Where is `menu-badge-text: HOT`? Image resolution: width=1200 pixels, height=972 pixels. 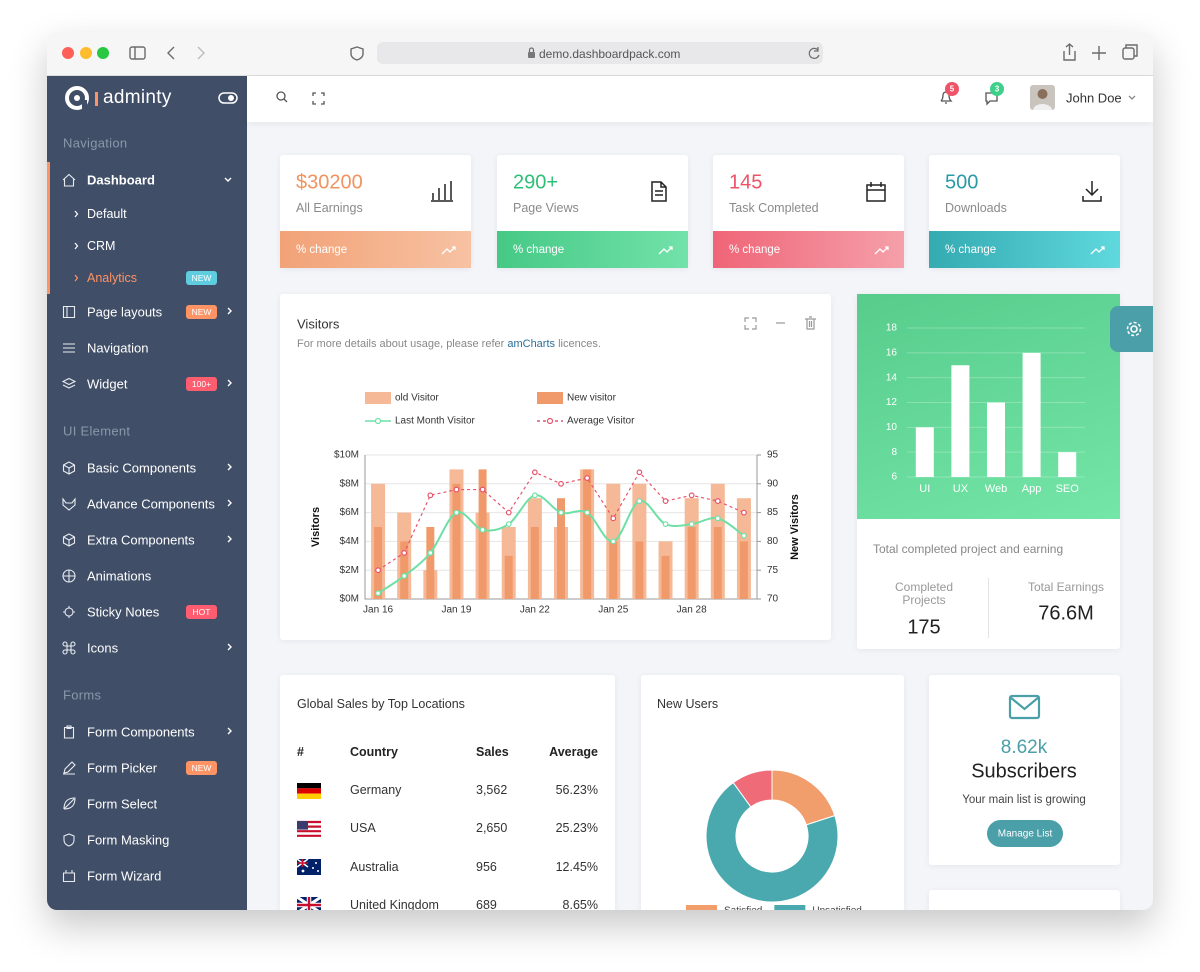 menu-badge-text: HOT is located at coordinates (201, 612).